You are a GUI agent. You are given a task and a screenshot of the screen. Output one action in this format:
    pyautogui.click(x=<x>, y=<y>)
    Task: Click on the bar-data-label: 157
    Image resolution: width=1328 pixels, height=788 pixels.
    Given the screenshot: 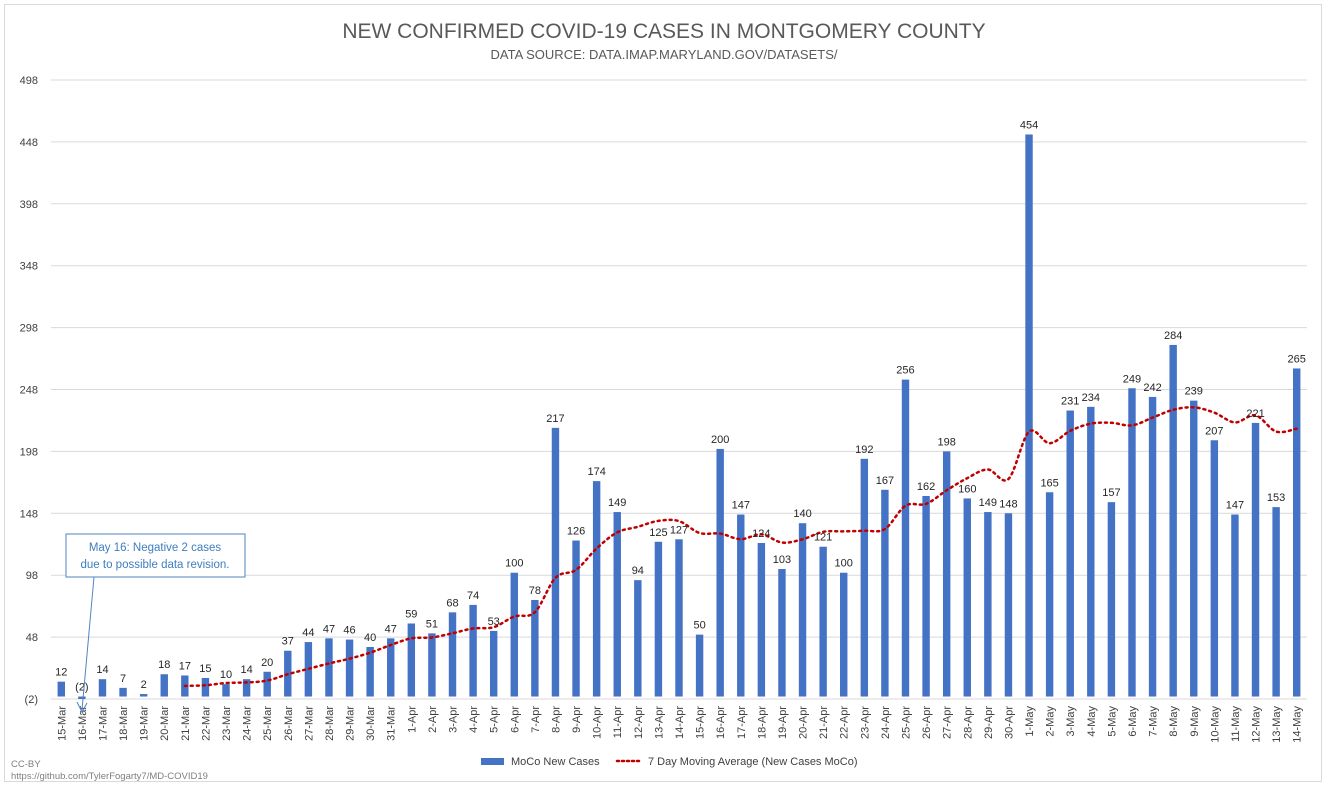 What is the action you would take?
    pyautogui.click(x=1111, y=493)
    